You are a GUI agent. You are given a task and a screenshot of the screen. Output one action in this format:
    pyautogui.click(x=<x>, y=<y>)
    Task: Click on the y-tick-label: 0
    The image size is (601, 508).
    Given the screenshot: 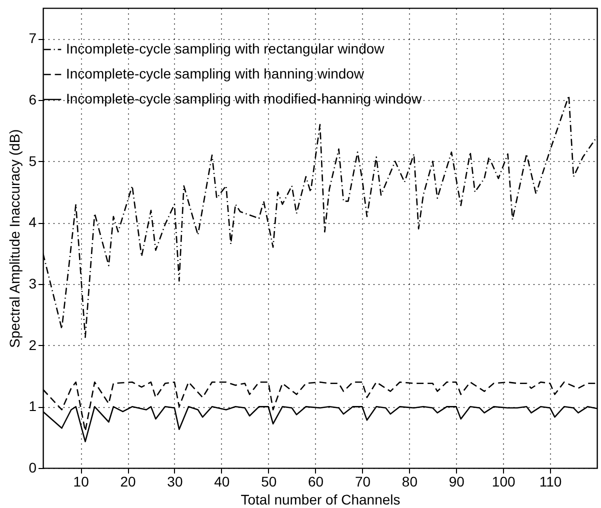 What is the action you would take?
    pyautogui.click(x=32, y=468)
    